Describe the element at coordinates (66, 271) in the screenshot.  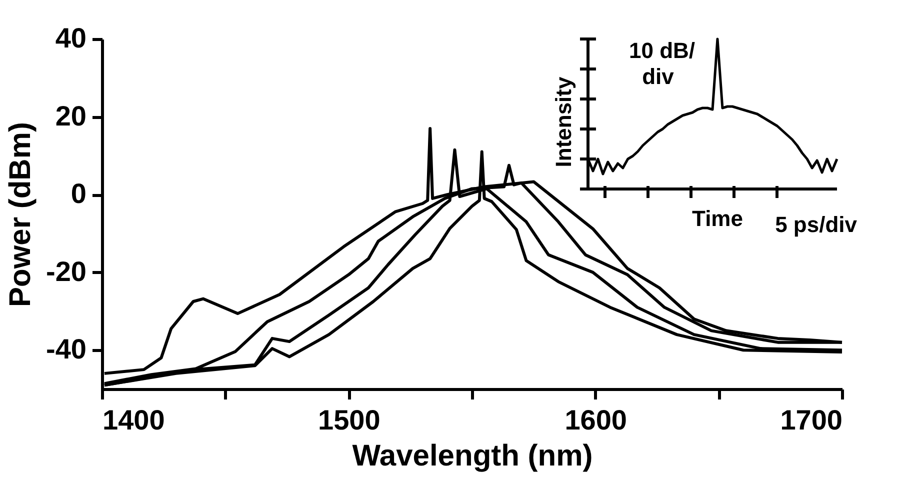
I see `y-tick-label: -20` at that location.